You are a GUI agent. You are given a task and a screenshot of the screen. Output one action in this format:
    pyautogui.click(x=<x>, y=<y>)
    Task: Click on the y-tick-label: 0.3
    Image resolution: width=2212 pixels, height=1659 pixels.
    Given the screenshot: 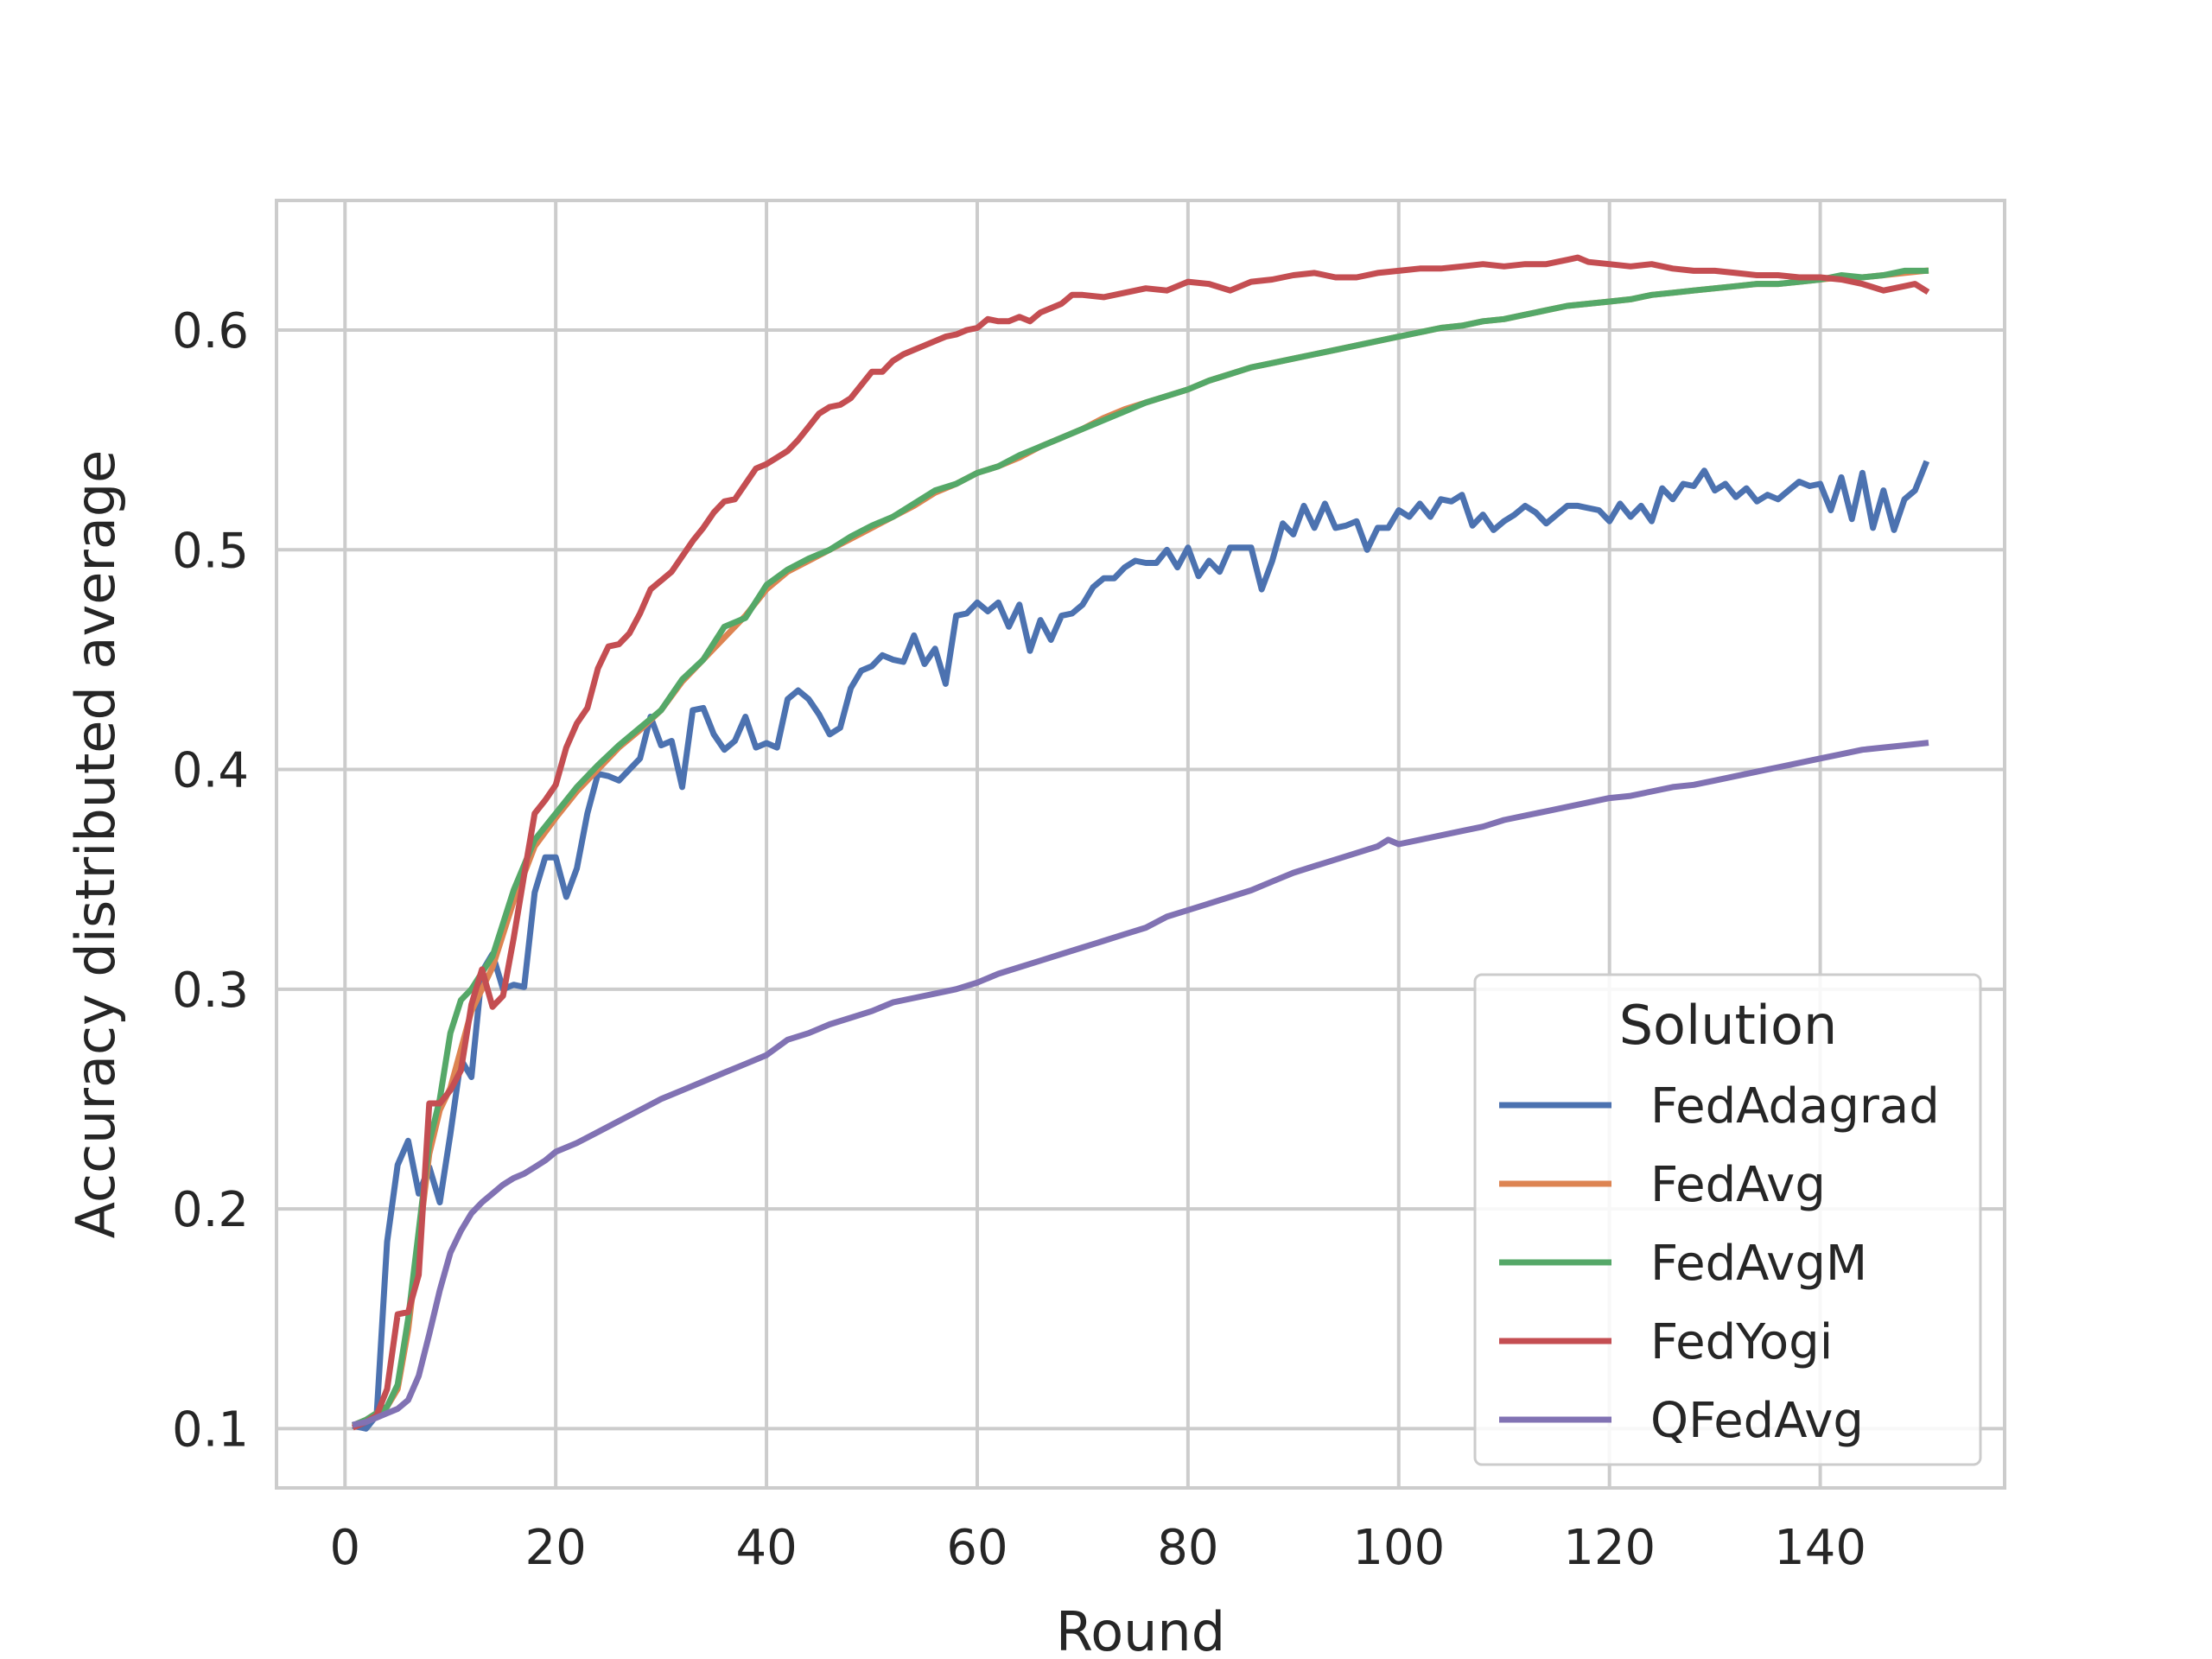 What is the action you would take?
    pyautogui.click(x=210, y=991)
    